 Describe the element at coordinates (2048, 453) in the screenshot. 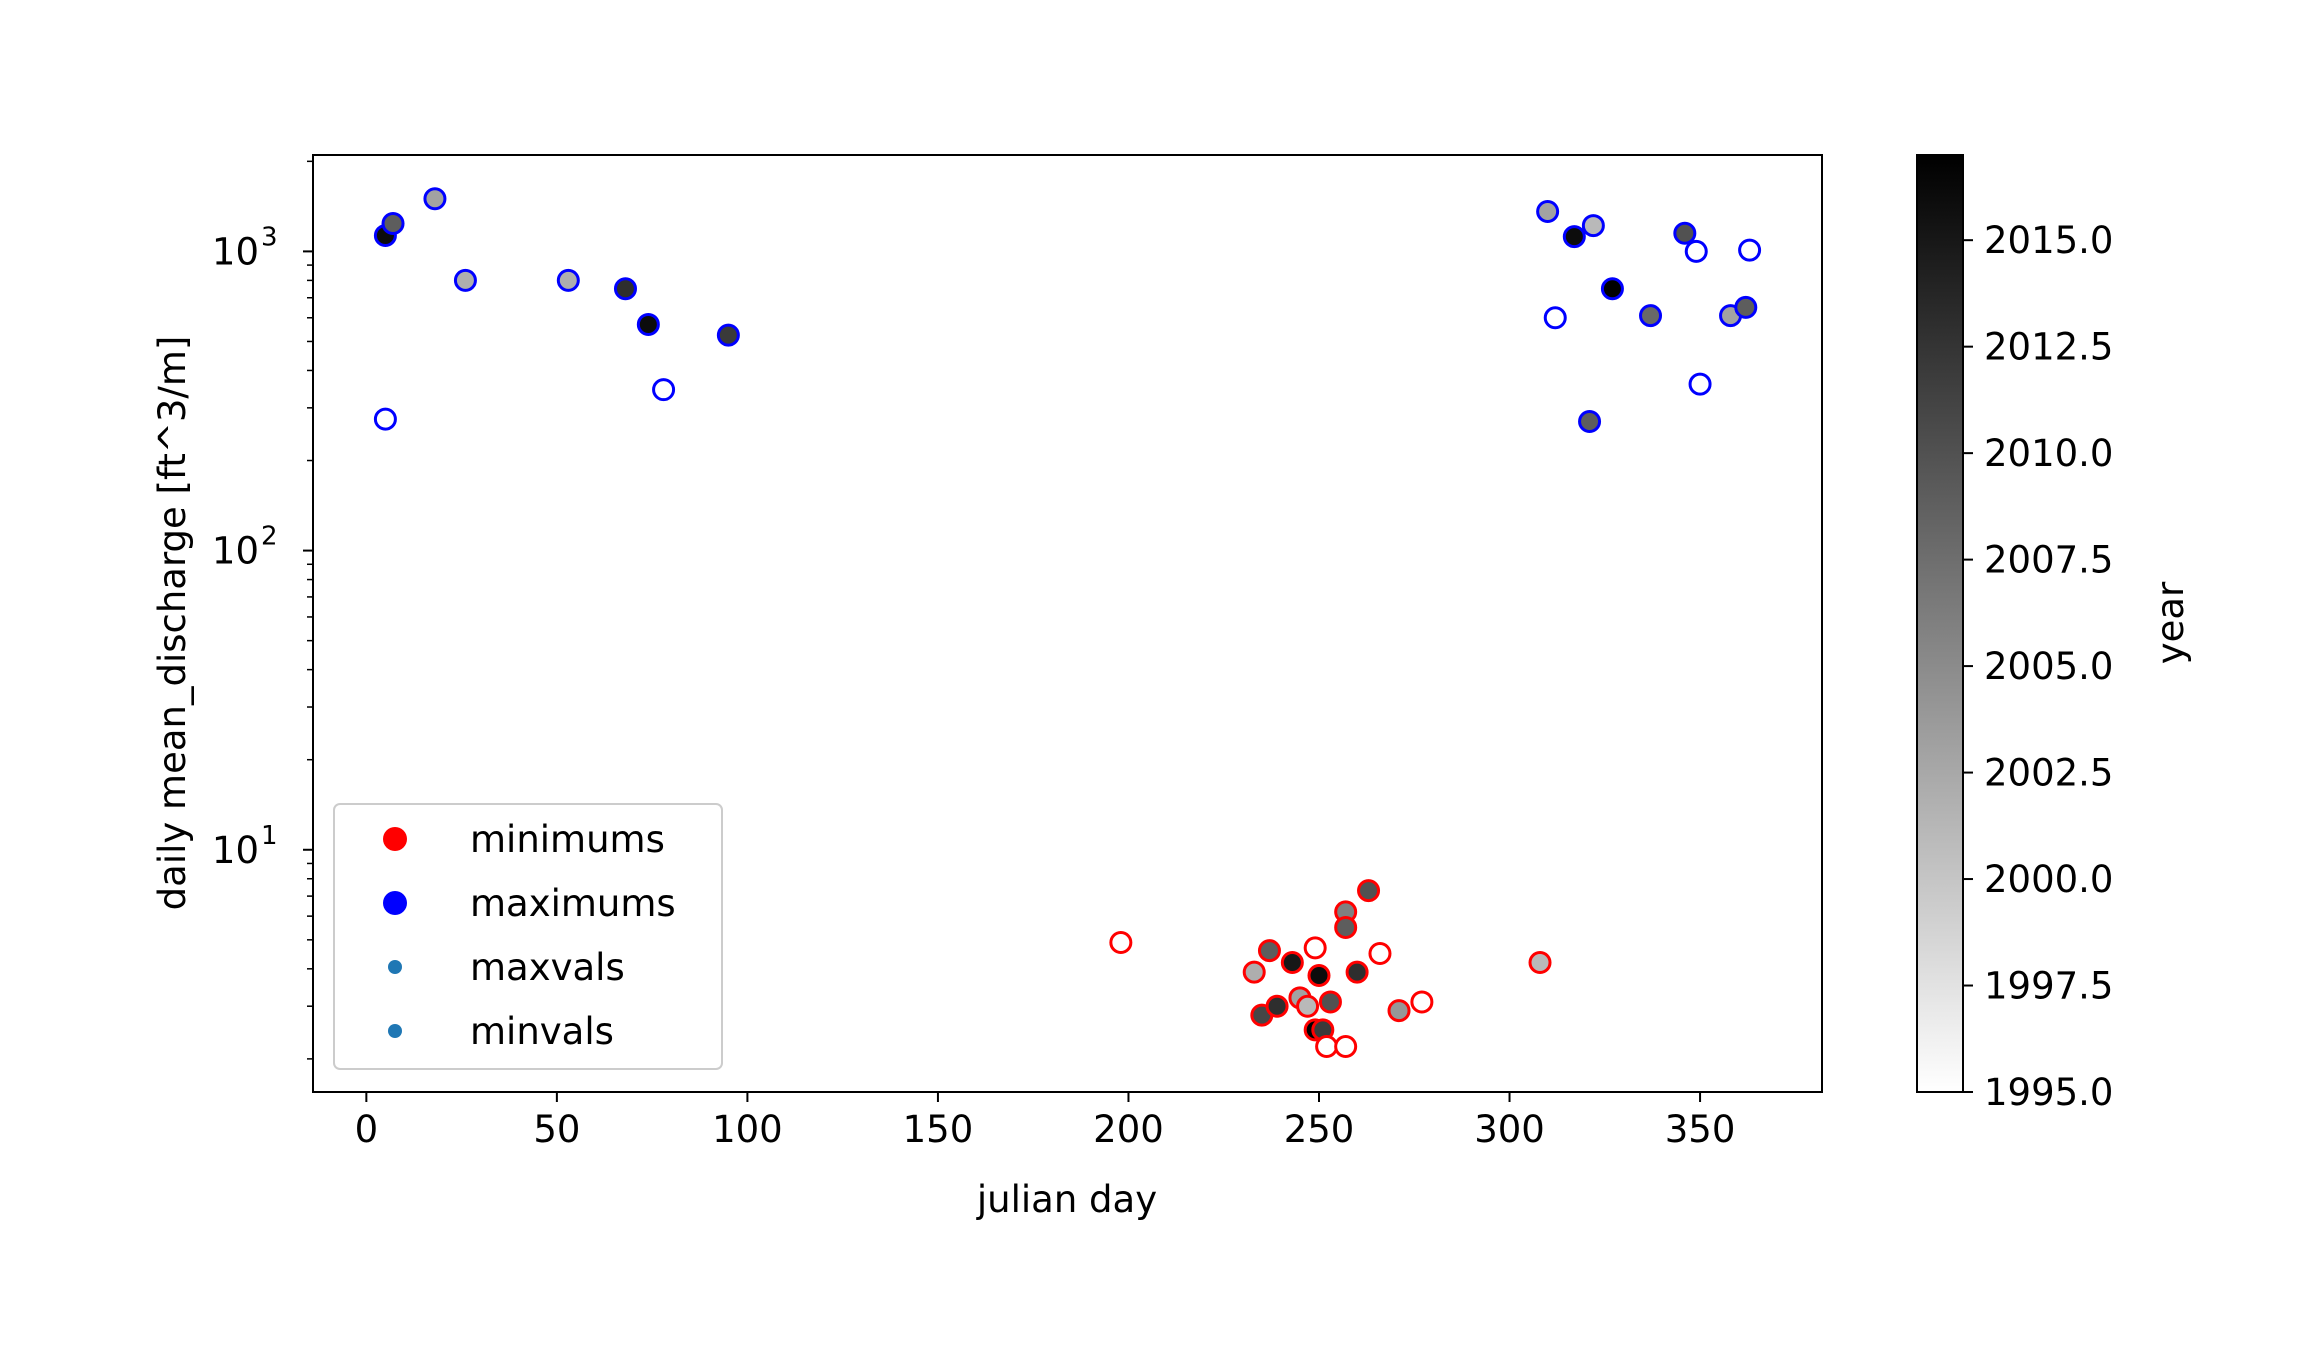

I see `colorbar-tick-label: 2010.0` at that location.